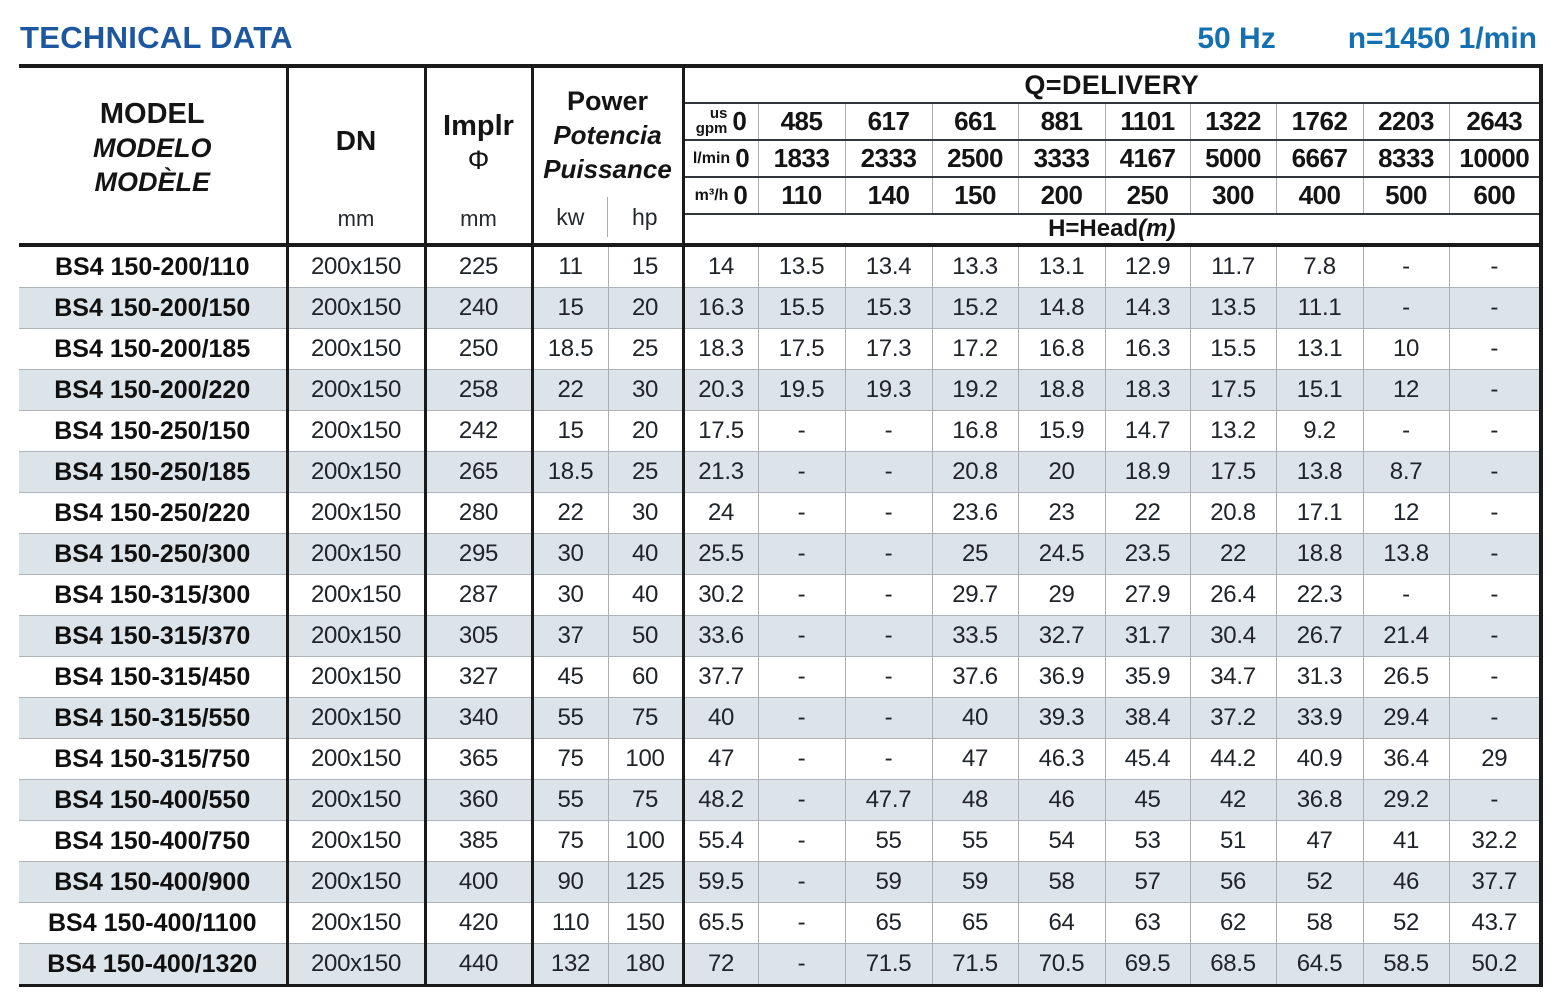 This screenshot has height=1000, width=1561. Describe the element at coordinates (153, 308) in the screenshot. I see `model-cell: BS4 150-200/150` at that location.